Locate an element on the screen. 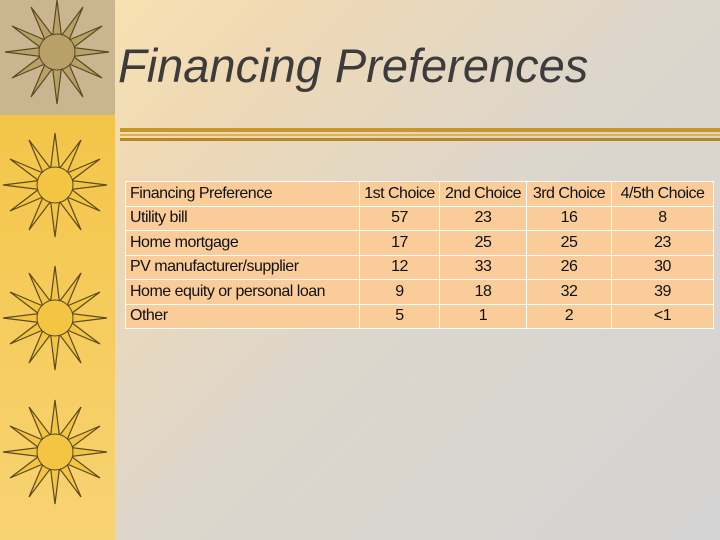 This screenshot has width=720, height=540. cell: 33 is located at coordinates (483, 267).